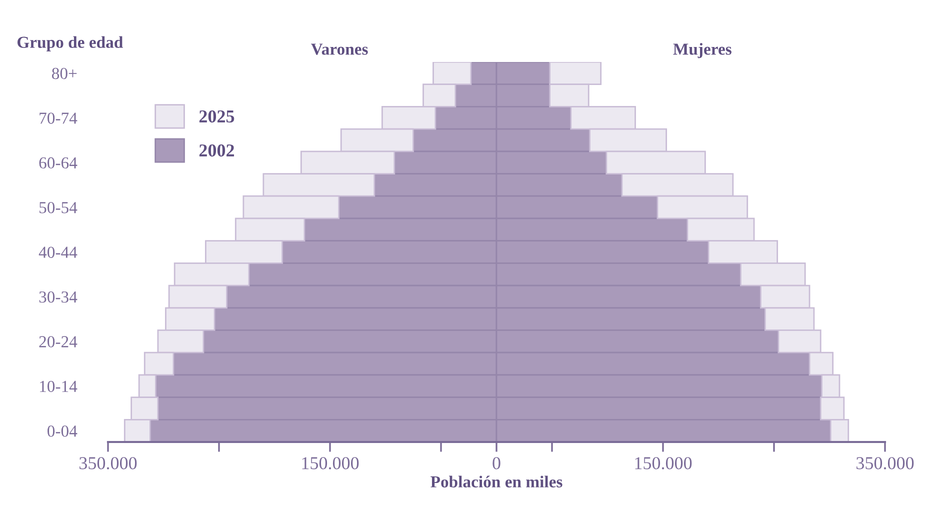  What do you see at coordinates (63, 431) in the screenshot?
I see `y-tick-label: 0-04` at bounding box center [63, 431].